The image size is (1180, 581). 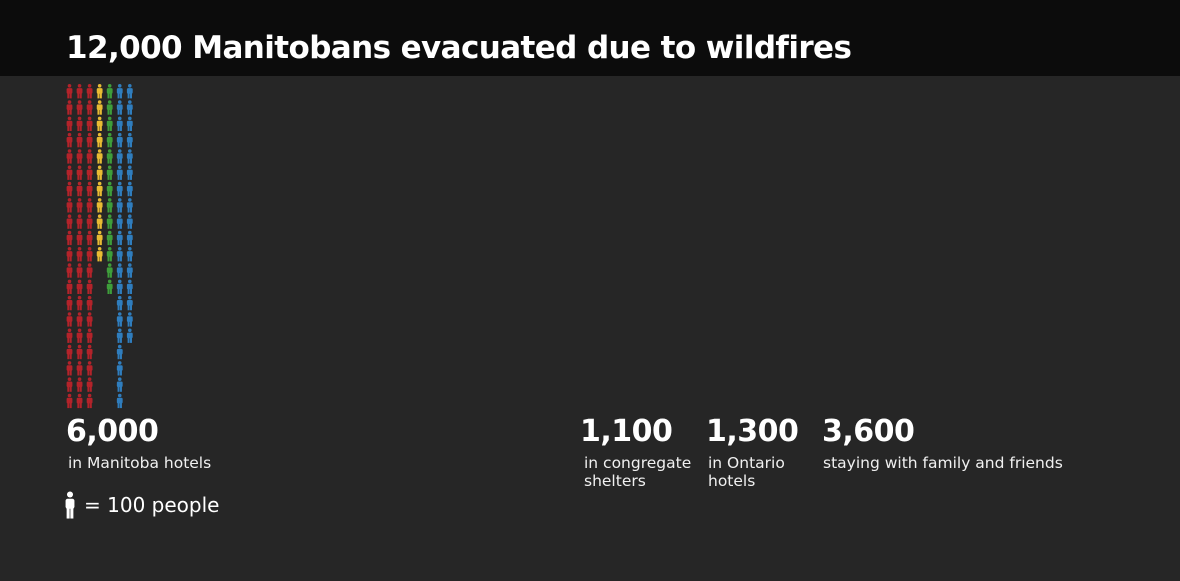 I want to click on label-ontario-hotels: in Ontario hotels, so click(x=746, y=472).